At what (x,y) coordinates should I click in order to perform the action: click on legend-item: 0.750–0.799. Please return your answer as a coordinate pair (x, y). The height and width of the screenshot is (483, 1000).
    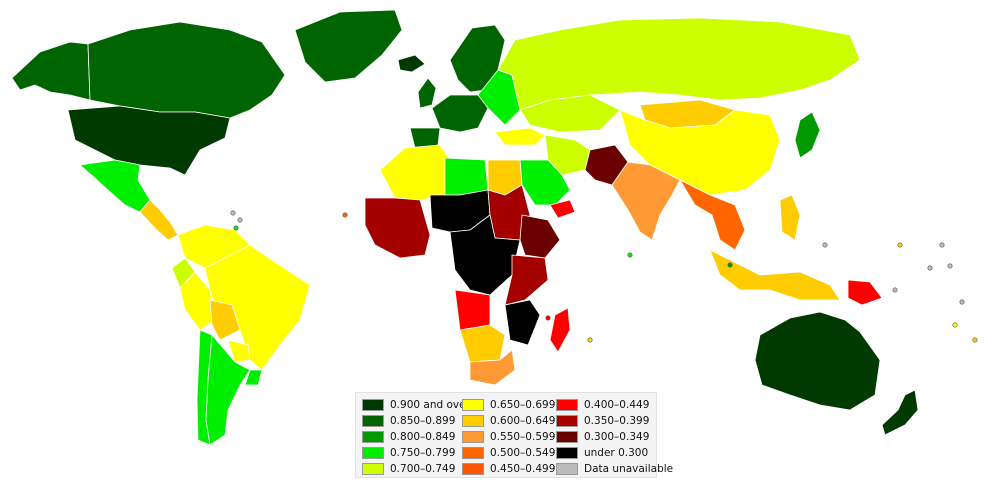
    Looking at the image, I should click on (416, 453).